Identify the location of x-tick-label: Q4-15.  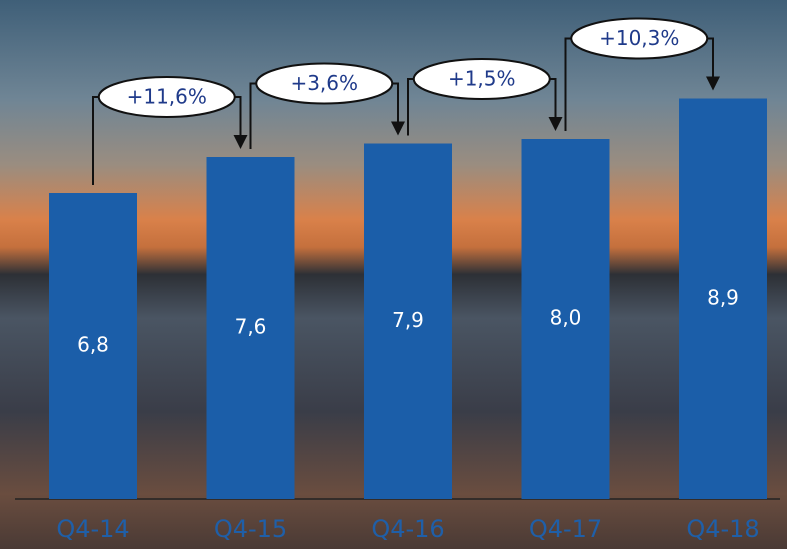
(250, 529).